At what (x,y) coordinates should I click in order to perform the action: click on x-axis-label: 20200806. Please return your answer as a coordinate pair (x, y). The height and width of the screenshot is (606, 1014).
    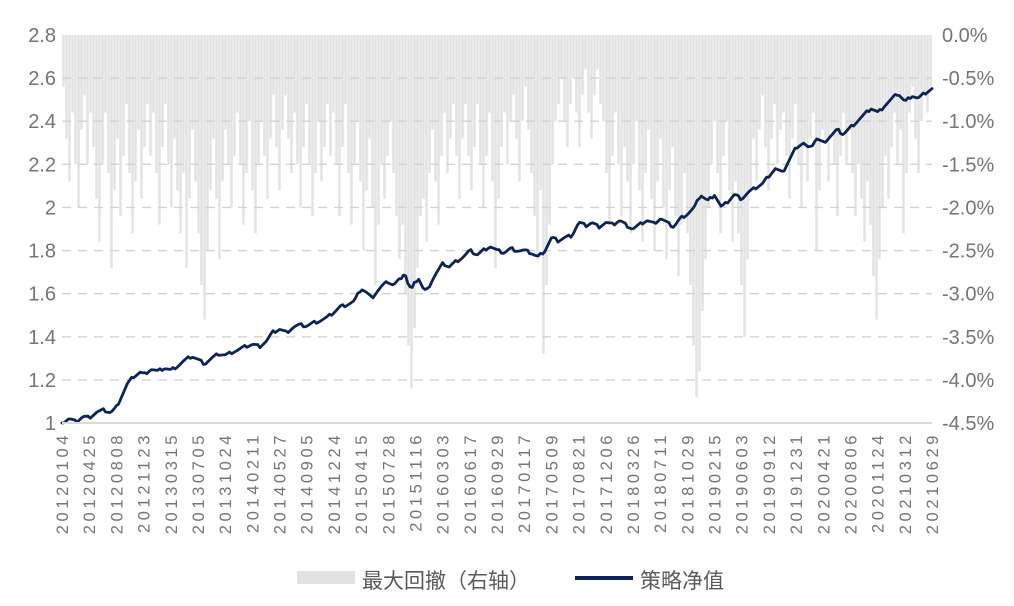
    Looking at the image, I should click on (851, 483).